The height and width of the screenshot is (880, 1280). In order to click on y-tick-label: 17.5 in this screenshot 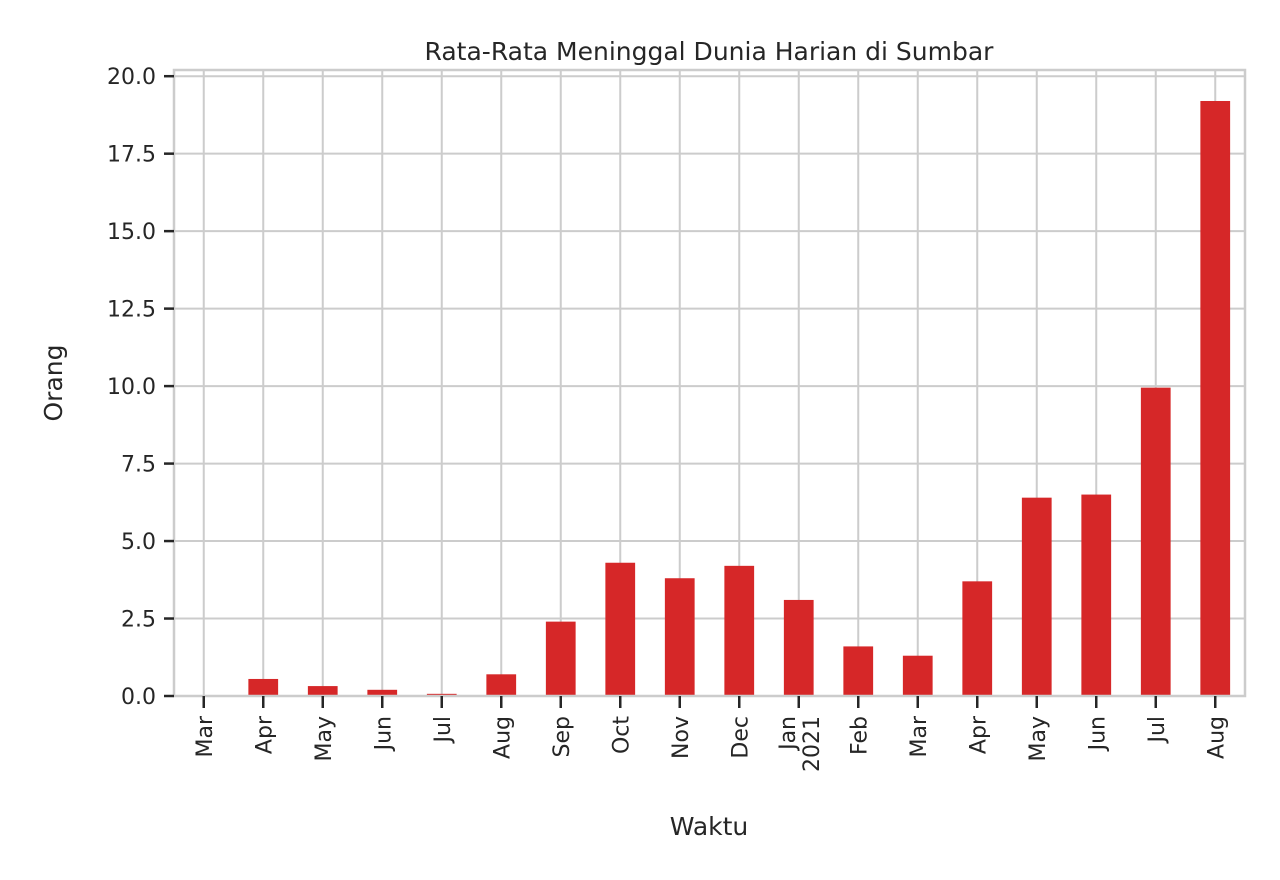, I will do `click(131, 155)`.